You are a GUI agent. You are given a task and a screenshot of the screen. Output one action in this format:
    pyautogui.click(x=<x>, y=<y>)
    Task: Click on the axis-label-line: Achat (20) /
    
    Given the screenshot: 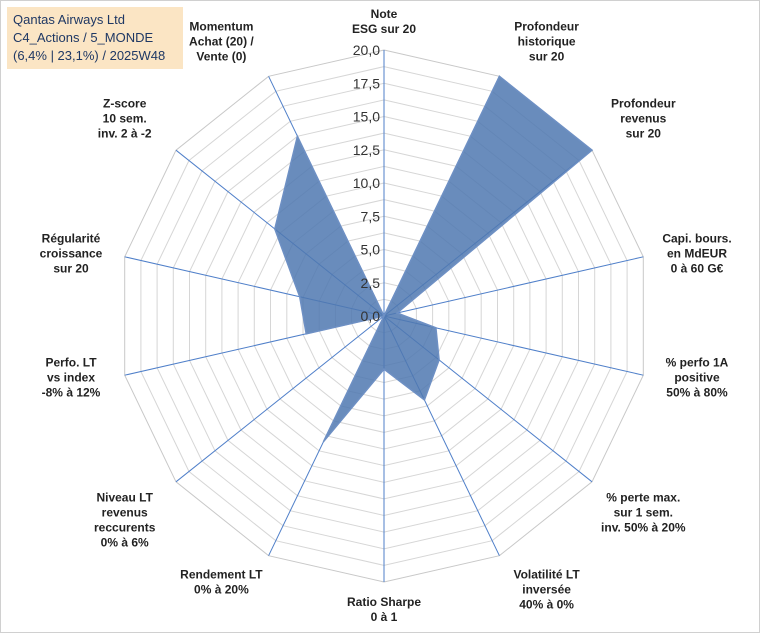 What is the action you would take?
    pyautogui.click(x=221, y=42)
    